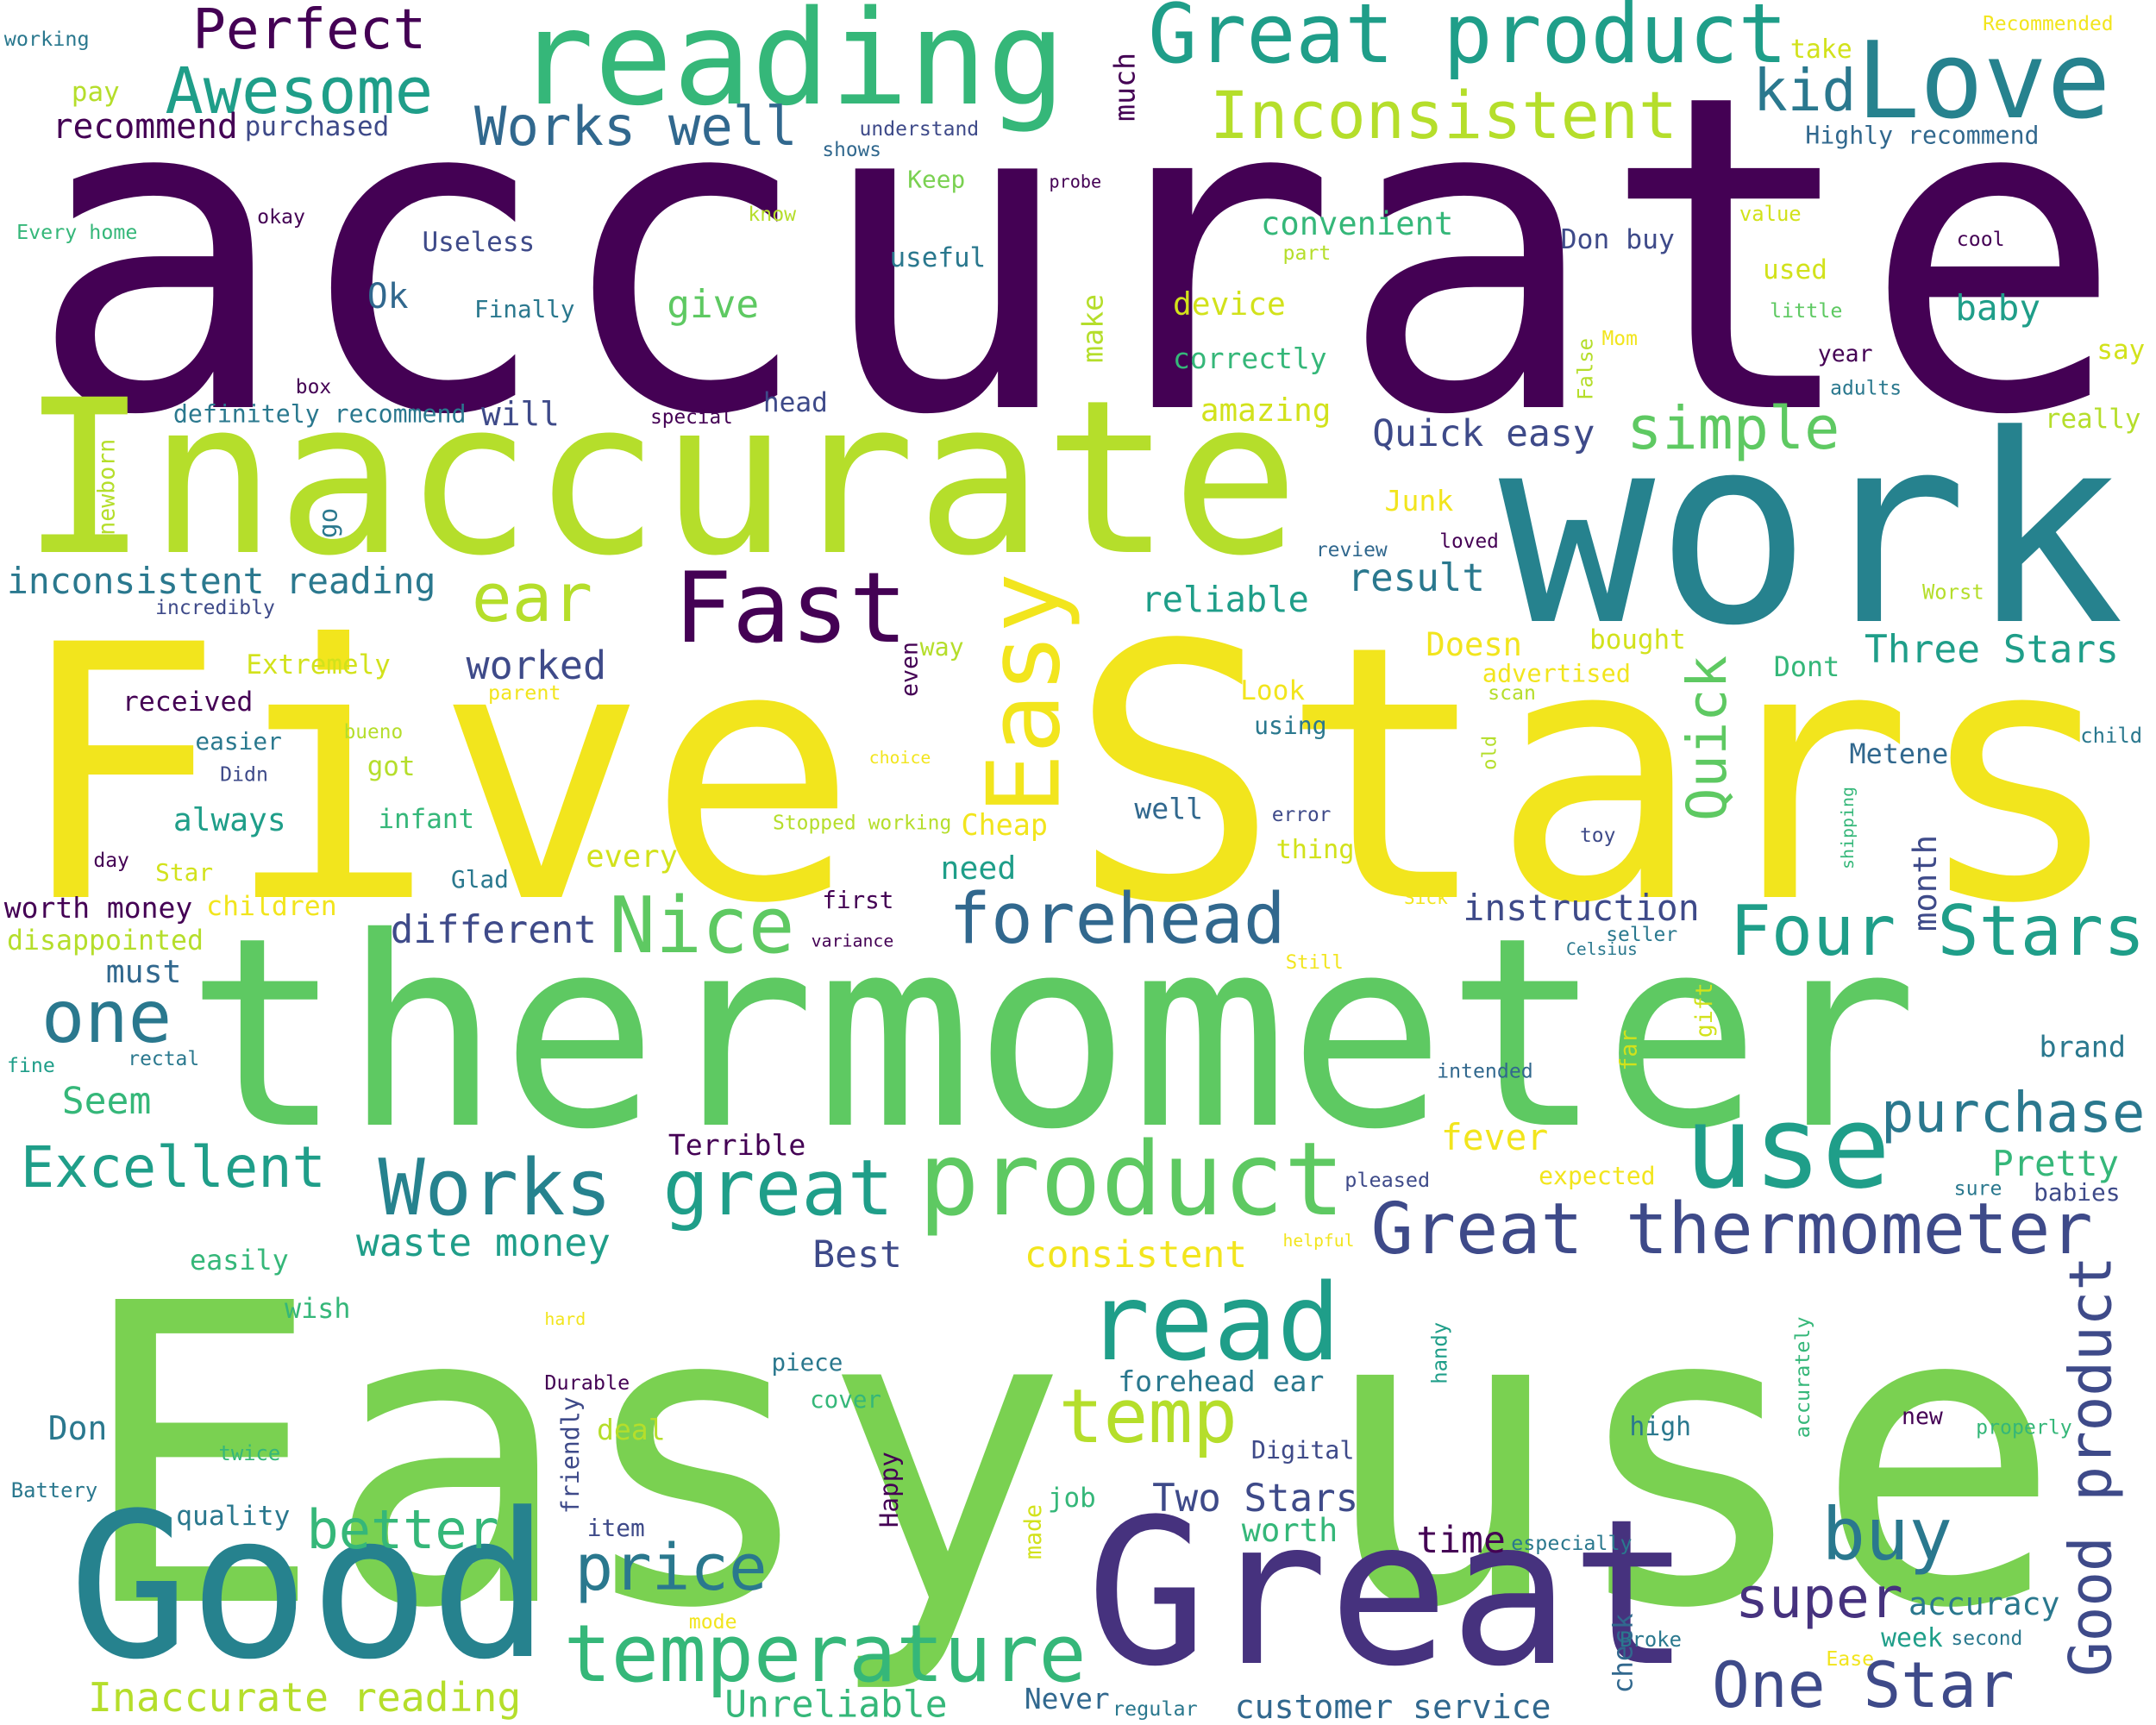  I want to click on word: worth money, so click(98, 908).